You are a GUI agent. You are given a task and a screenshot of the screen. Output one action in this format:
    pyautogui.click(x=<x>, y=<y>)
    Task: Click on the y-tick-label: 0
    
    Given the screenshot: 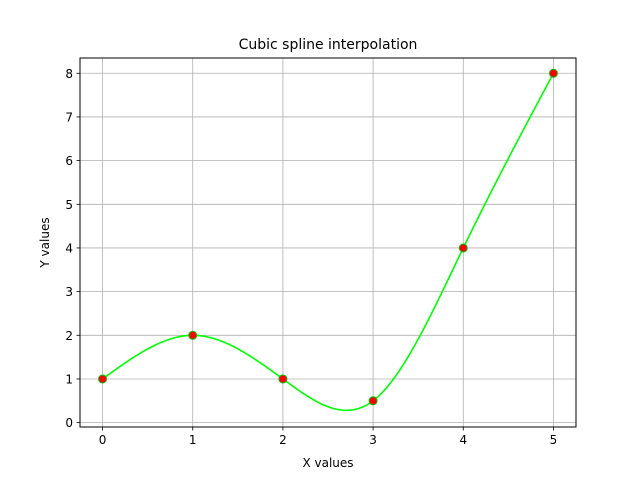 What is the action you would take?
    pyautogui.click(x=69, y=423)
    